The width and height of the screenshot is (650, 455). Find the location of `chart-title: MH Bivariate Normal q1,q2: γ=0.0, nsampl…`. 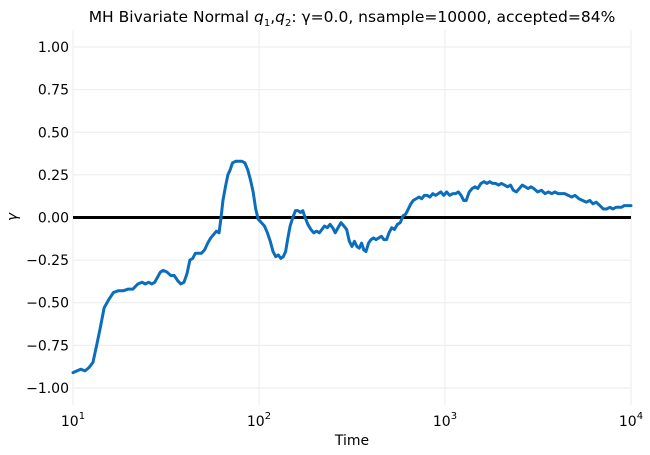

chart-title: MH Bivariate Normal q1,q2: γ=0.0, nsampl… is located at coordinates (352, 18).